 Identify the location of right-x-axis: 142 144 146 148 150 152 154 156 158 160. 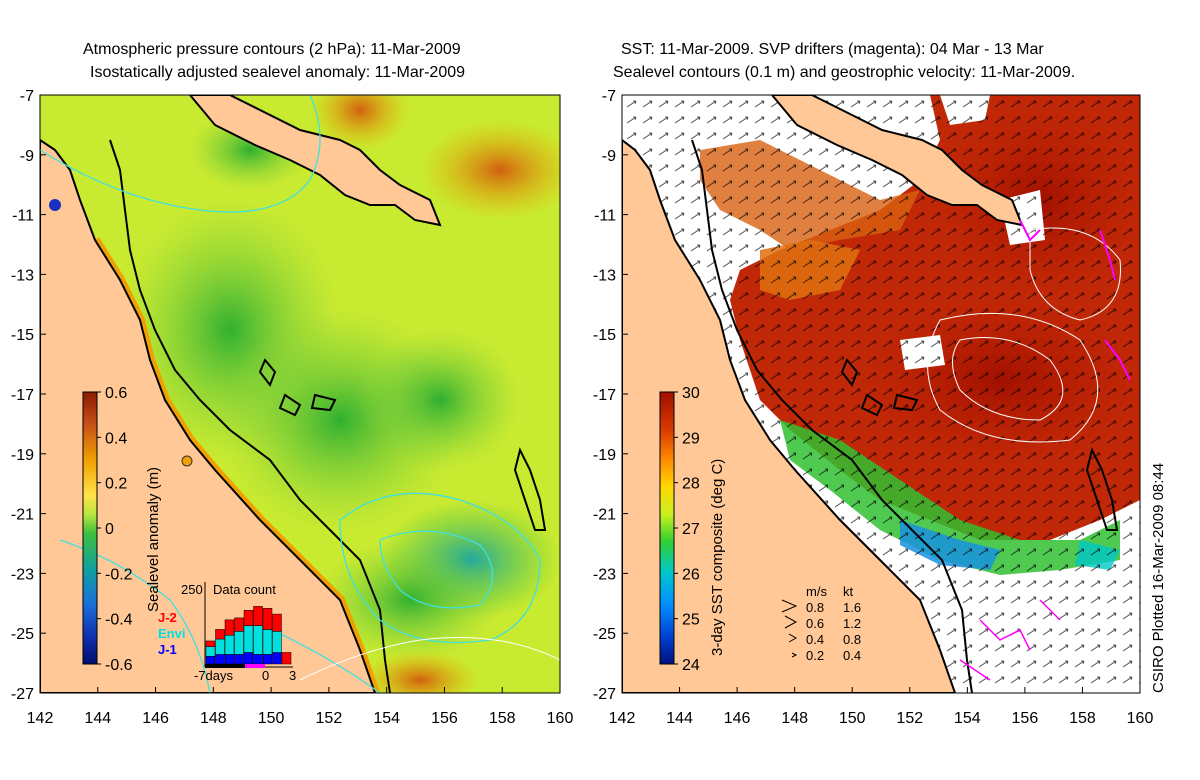
(881, 707).